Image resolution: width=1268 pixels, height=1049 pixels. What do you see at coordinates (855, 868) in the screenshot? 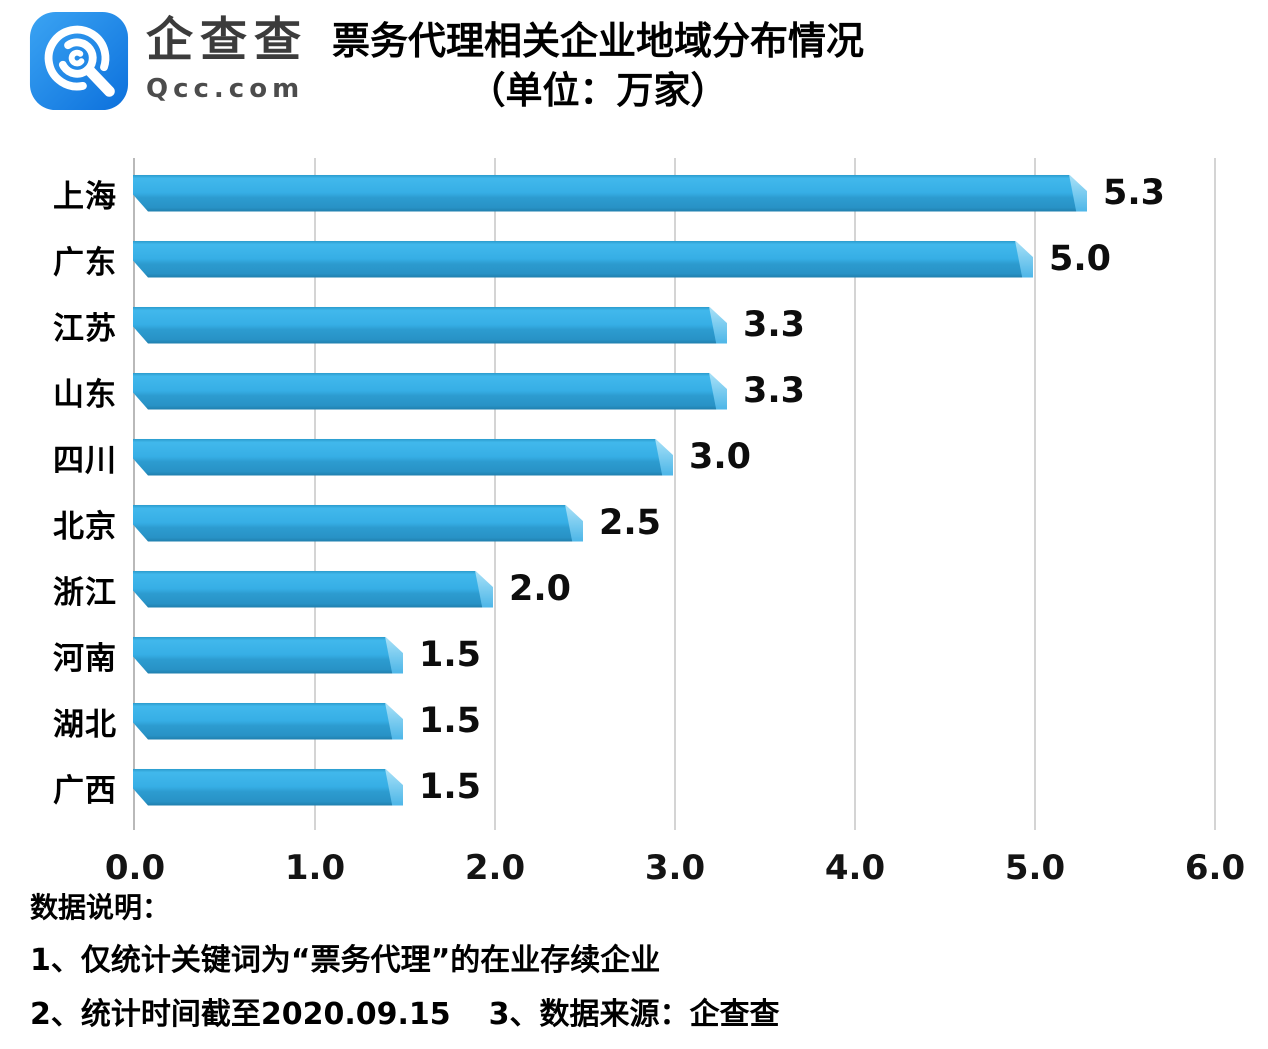
I see `x-tick-label: 4.0` at bounding box center [855, 868].